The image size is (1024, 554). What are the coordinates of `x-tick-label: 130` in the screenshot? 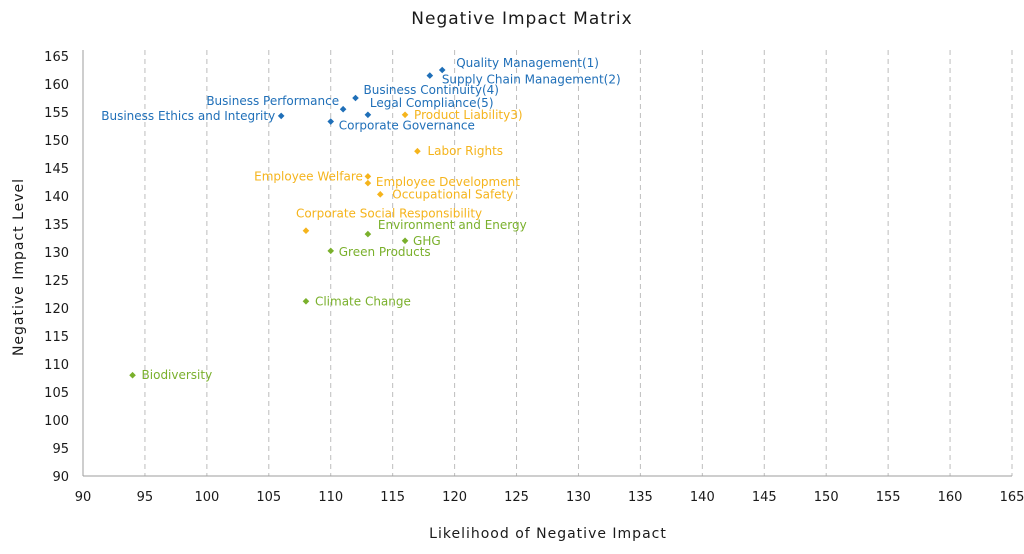 It's located at (578, 497).